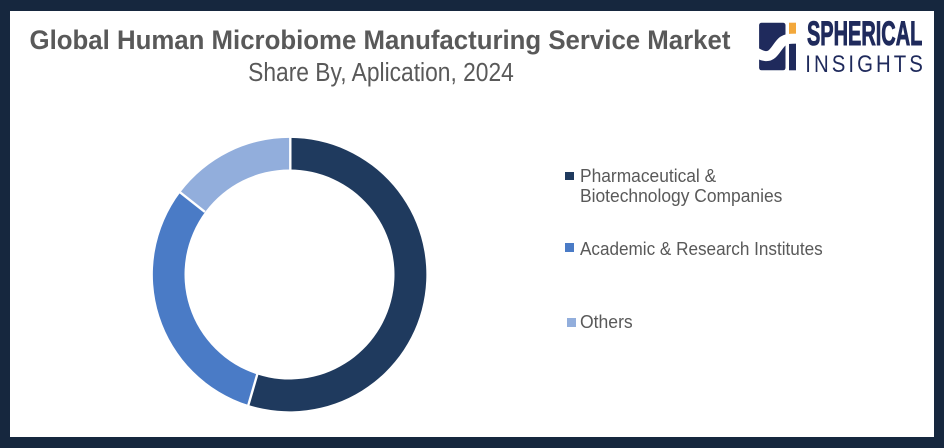 Image resolution: width=944 pixels, height=448 pixels. Describe the element at coordinates (865, 63) in the screenshot. I see `svg-text: INSIGHTS` at that location.